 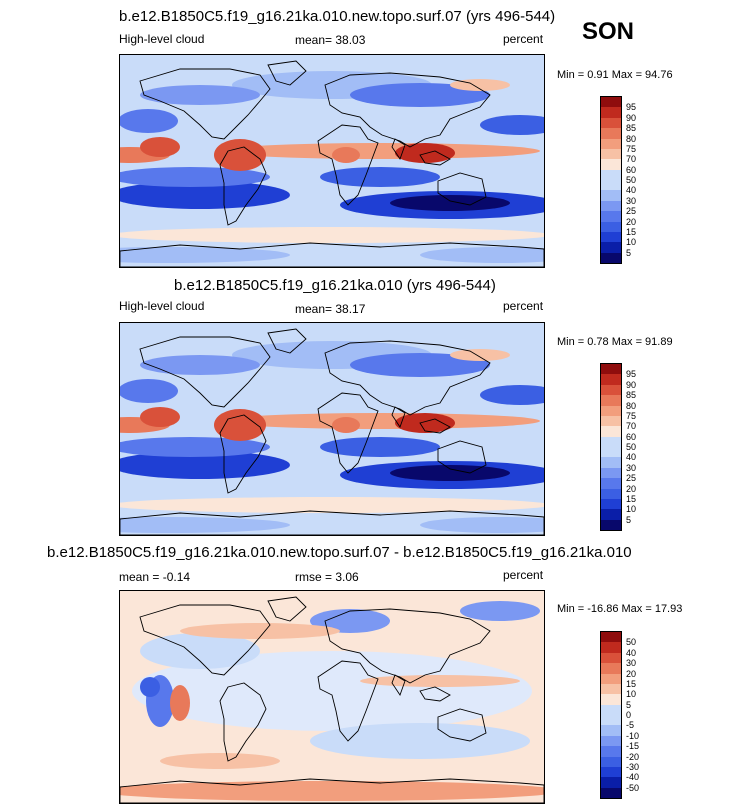 I want to click on panel1-mean-label: mean= 38.03, so click(x=330, y=40).